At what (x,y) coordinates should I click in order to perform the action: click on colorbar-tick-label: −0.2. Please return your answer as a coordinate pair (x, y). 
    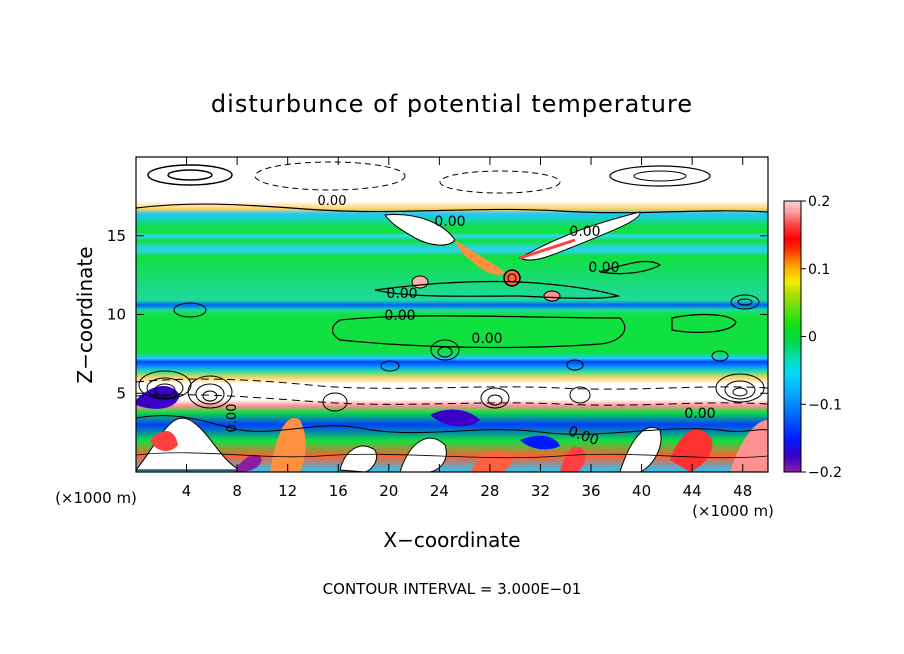
    Looking at the image, I should click on (825, 473).